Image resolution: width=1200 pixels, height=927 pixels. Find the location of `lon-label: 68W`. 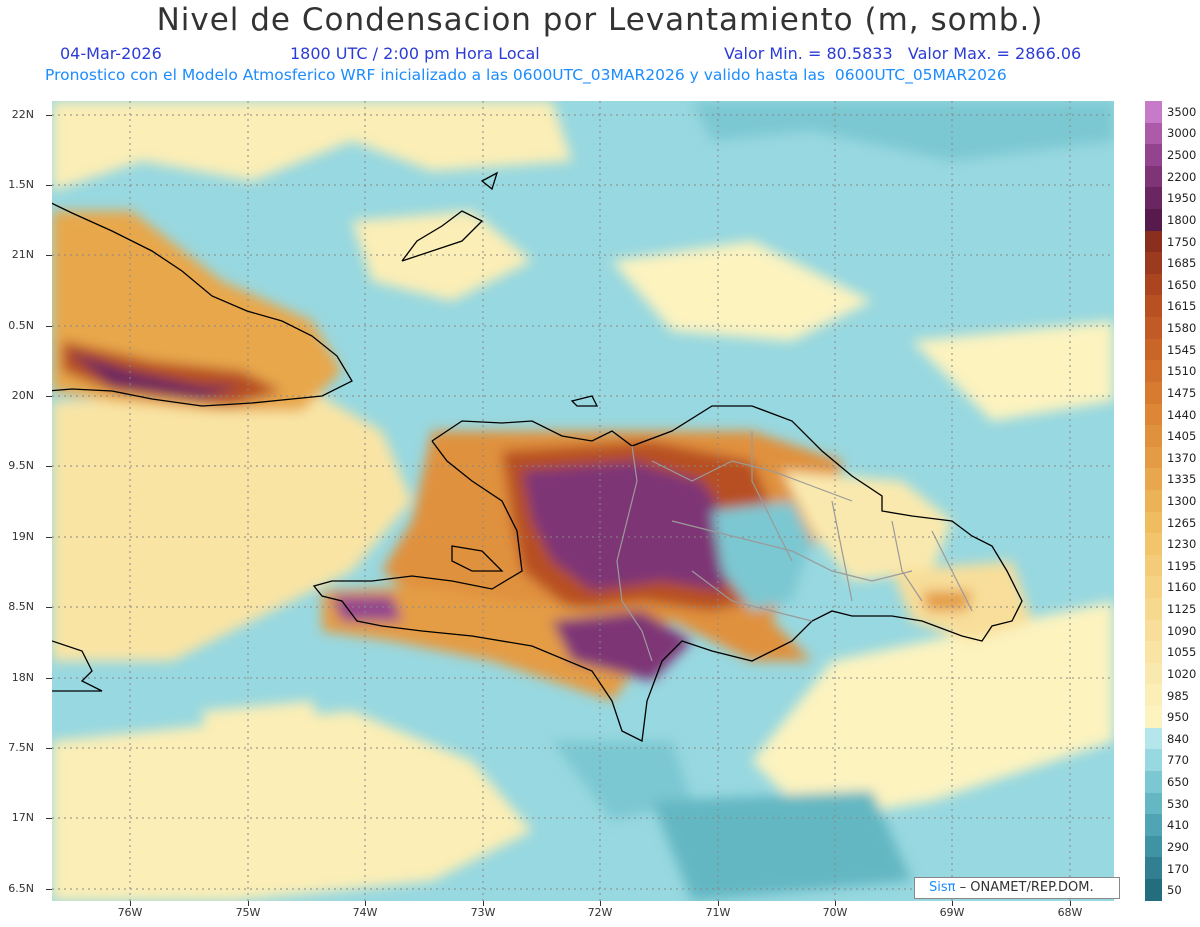

lon-label: 68W is located at coordinates (1070, 912).